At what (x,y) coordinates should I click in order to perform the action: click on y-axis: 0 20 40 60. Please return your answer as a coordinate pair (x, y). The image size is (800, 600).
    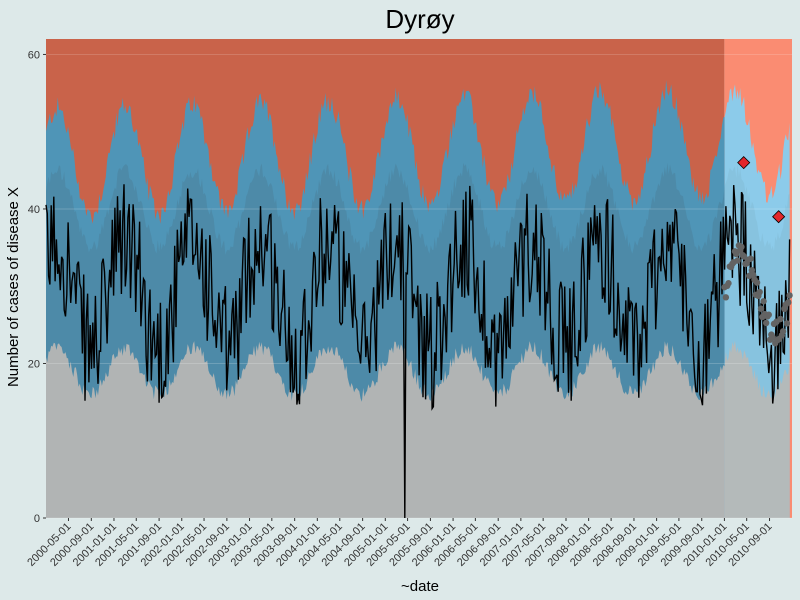
    Looking at the image, I should click on (37, 287).